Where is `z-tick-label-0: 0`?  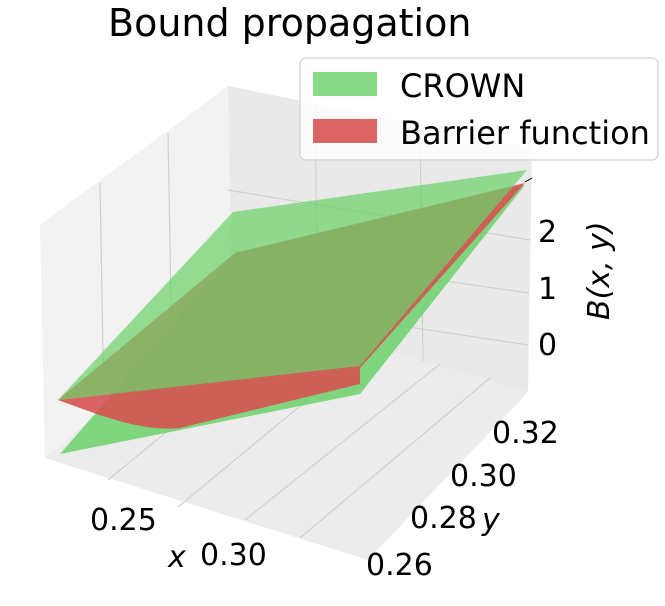
z-tick-label-0: 0 is located at coordinates (547, 345).